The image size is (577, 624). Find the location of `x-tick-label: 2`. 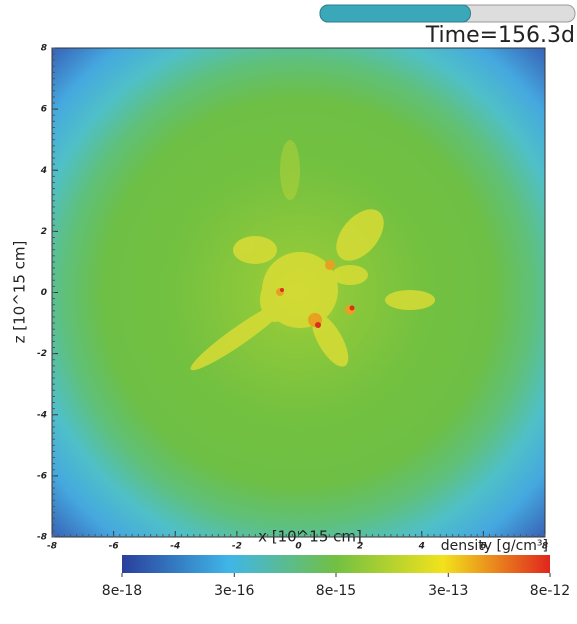

x-tick-label: 2 is located at coordinates (360, 547).